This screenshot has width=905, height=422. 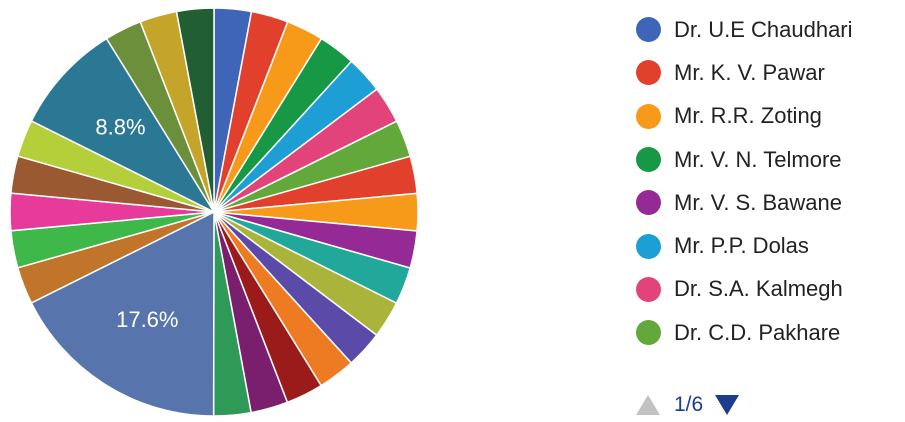 I want to click on legend-label: Dr. C.D. Pakhare, so click(x=757, y=332).